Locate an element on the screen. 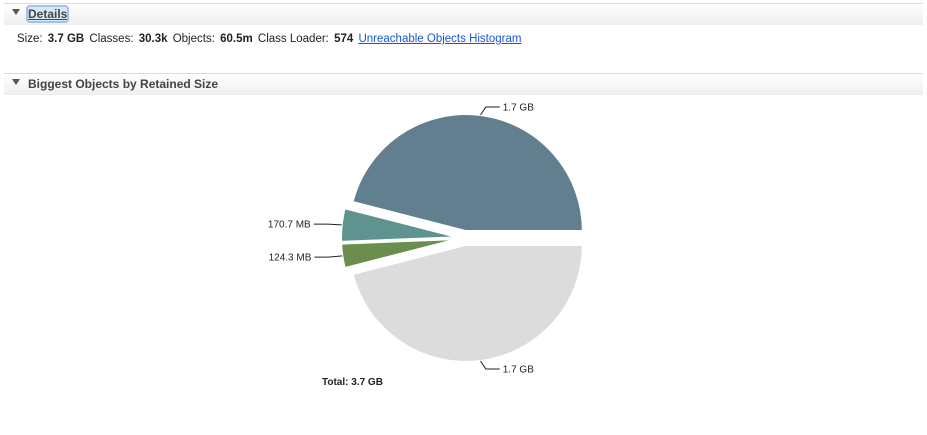 The width and height of the screenshot is (927, 435). size-value: 3.7 GB is located at coordinates (66, 39).